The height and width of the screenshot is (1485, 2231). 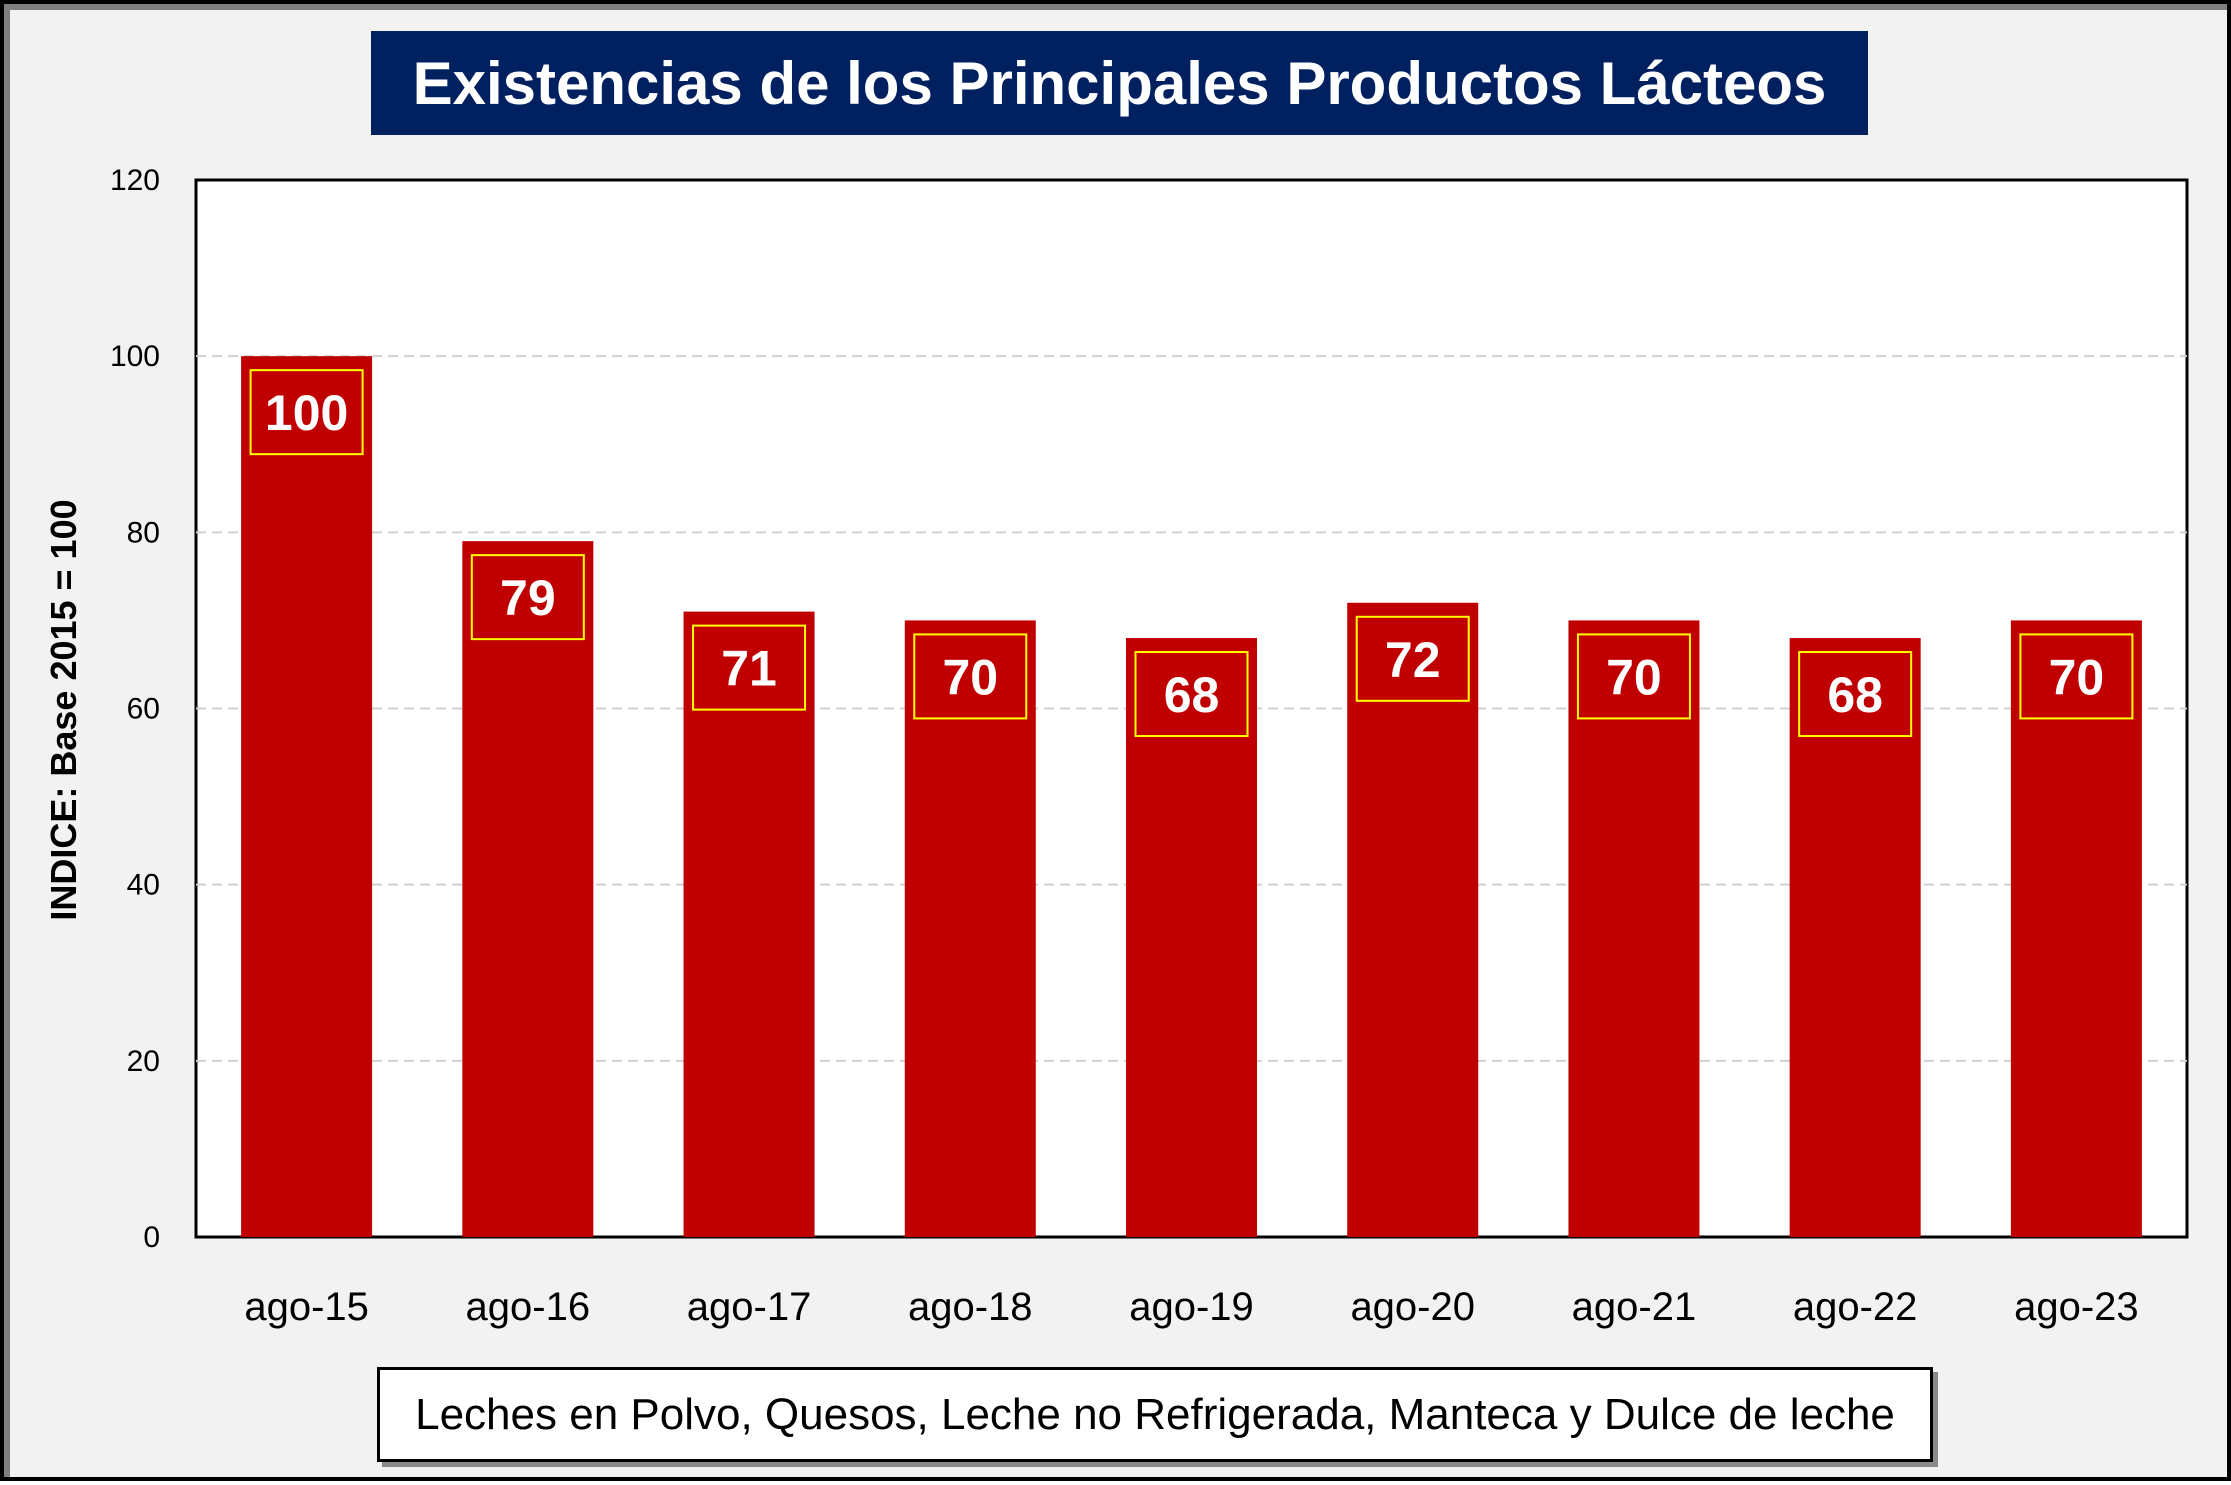 What do you see at coordinates (151, 1237) in the screenshot?
I see `y-tick-label: 0` at bounding box center [151, 1237].